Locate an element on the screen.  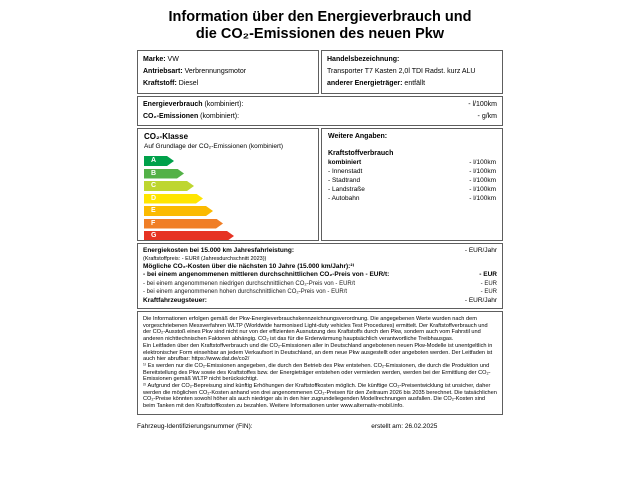
co2-emissionen-label: CO₂-Emissionen (kombiniert): is located at coordinates (191, 116).